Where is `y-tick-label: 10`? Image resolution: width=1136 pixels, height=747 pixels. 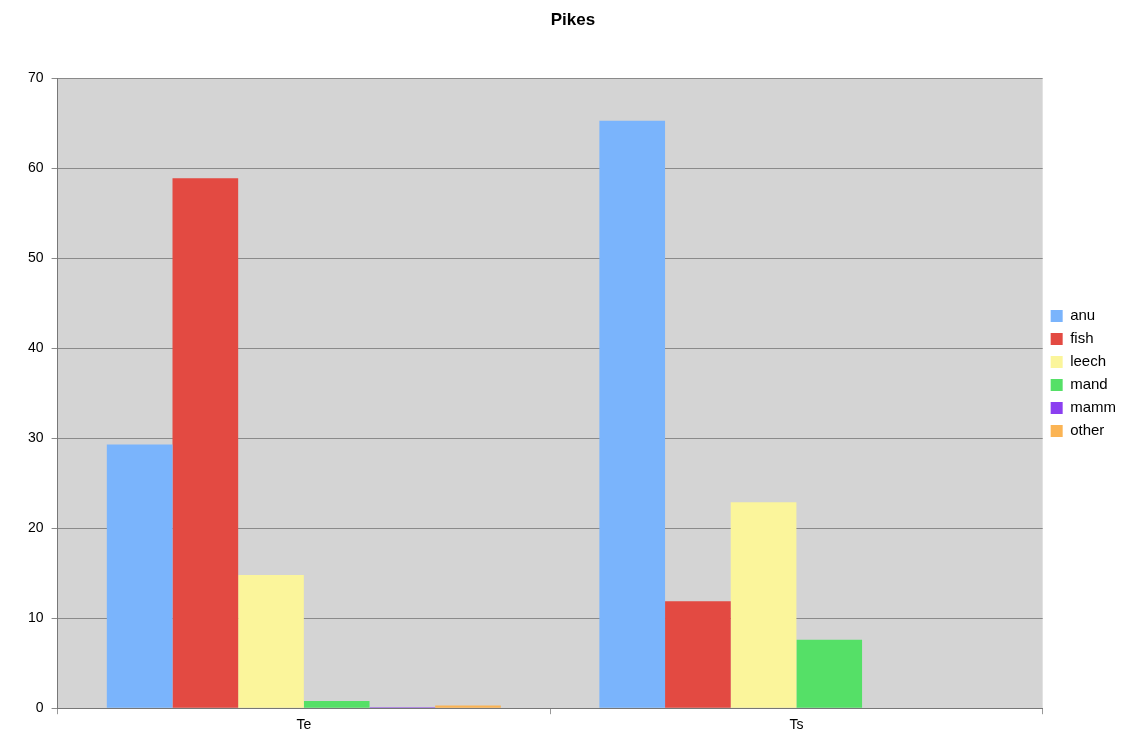 y-tick-label: 10 is located at coordinates (35, 617).